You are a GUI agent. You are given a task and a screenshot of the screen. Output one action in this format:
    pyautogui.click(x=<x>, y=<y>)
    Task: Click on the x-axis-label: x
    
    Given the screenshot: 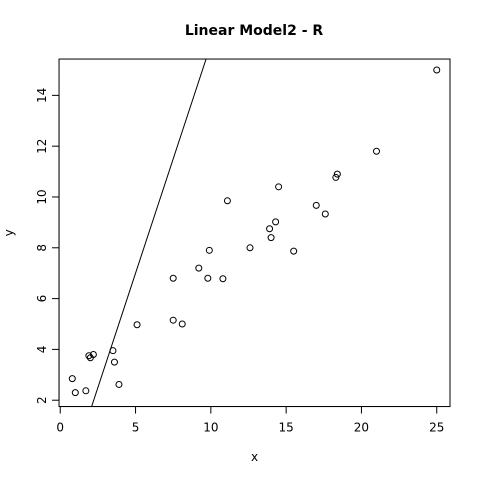 What is the action you would take?
    pyautogui.click(x=254, y=457)
    